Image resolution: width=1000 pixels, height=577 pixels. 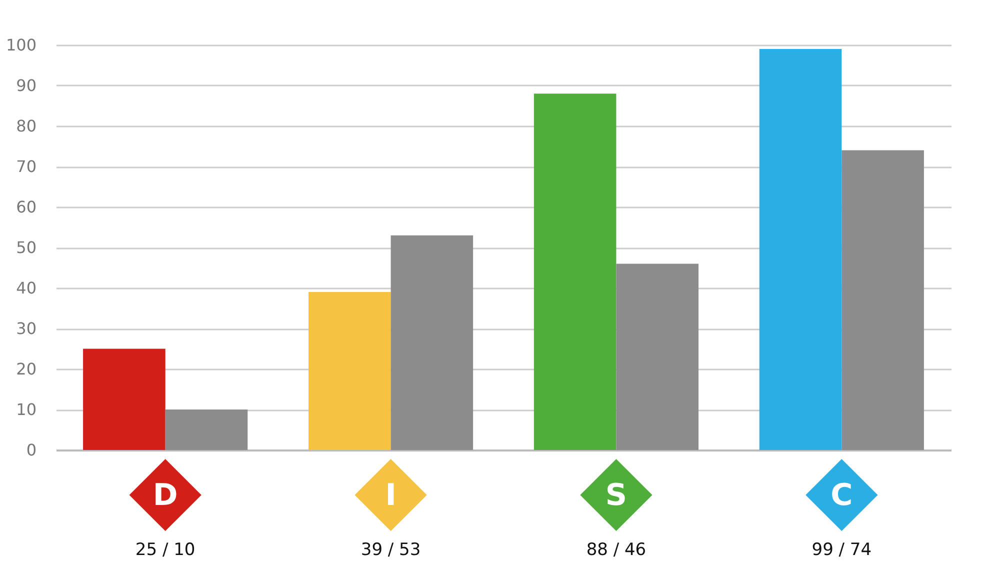 I want to click on y-tick-label: 60, so click(x=26, y=207).